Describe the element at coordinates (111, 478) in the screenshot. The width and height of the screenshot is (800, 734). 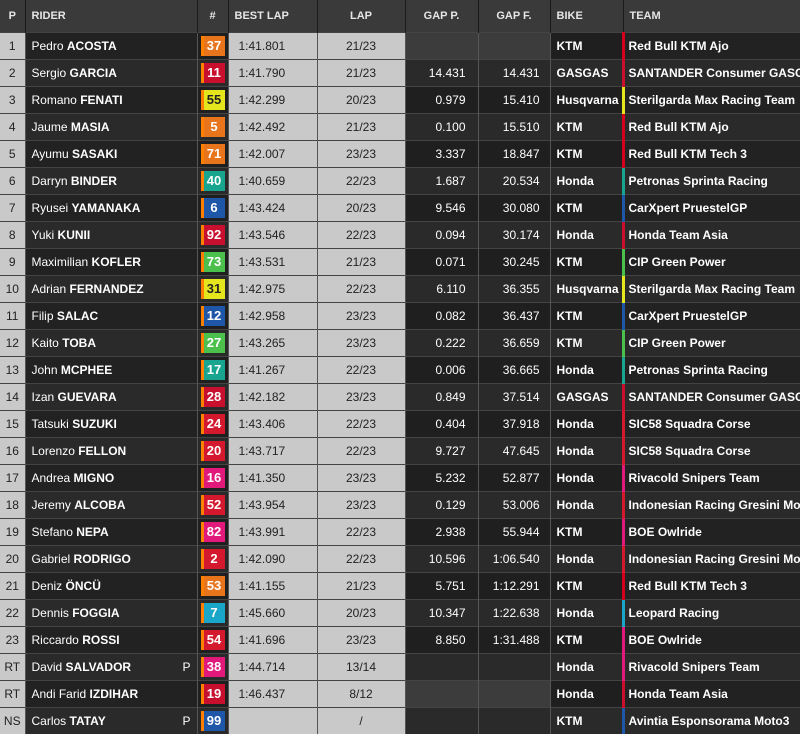
I see `rider-cell: Andrea MIGNO` at that location.